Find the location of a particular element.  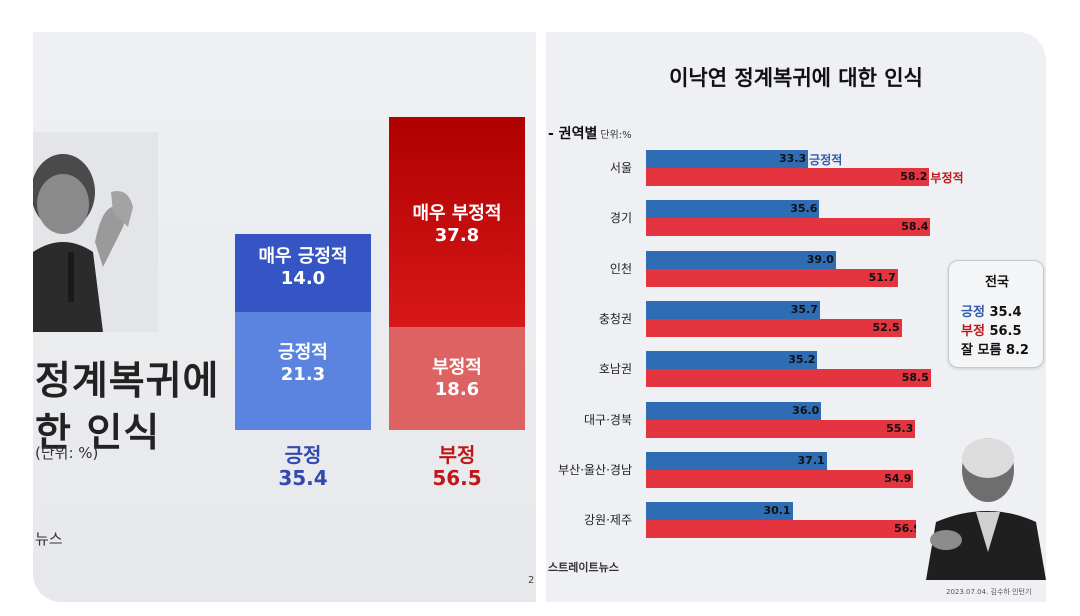

segment-label: 매우 부정적 is located at coordinates (457, 213).